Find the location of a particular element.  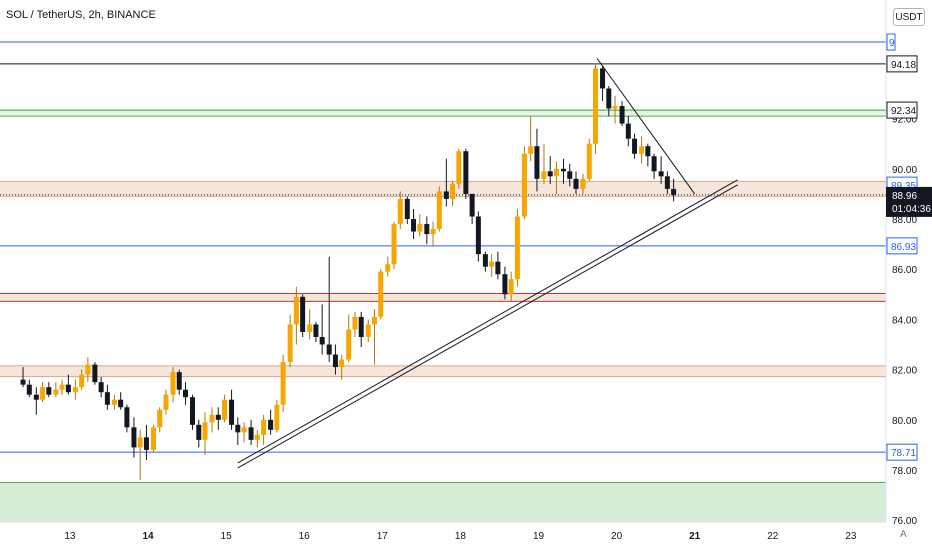

top-level-badge is located at coordinates (891, 42).